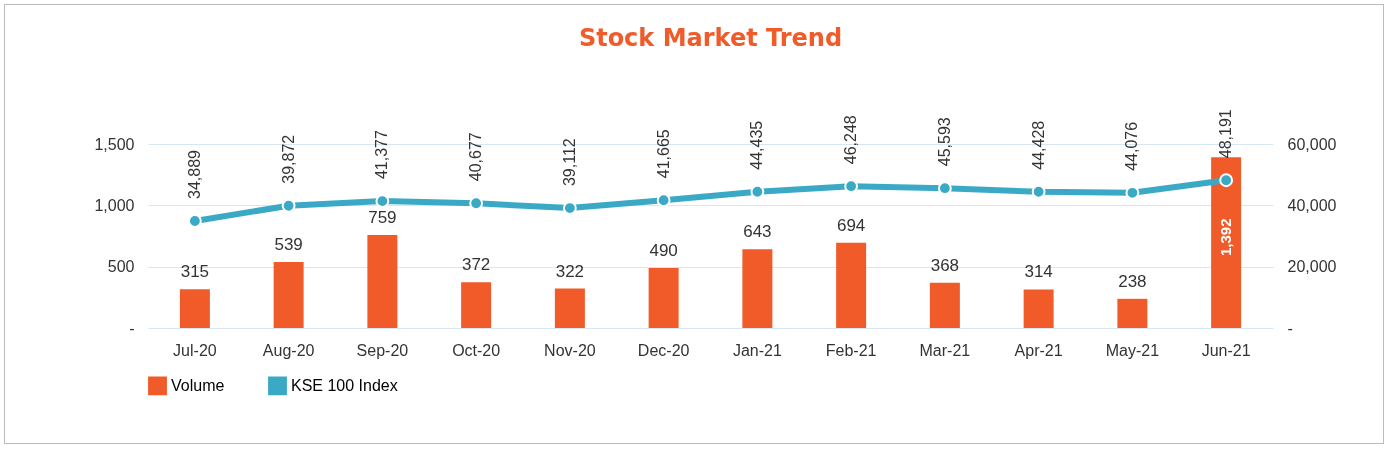  Describe the element at coordinates (944, 142) in the screenshot. I see `data-label: 45,593` at that location.